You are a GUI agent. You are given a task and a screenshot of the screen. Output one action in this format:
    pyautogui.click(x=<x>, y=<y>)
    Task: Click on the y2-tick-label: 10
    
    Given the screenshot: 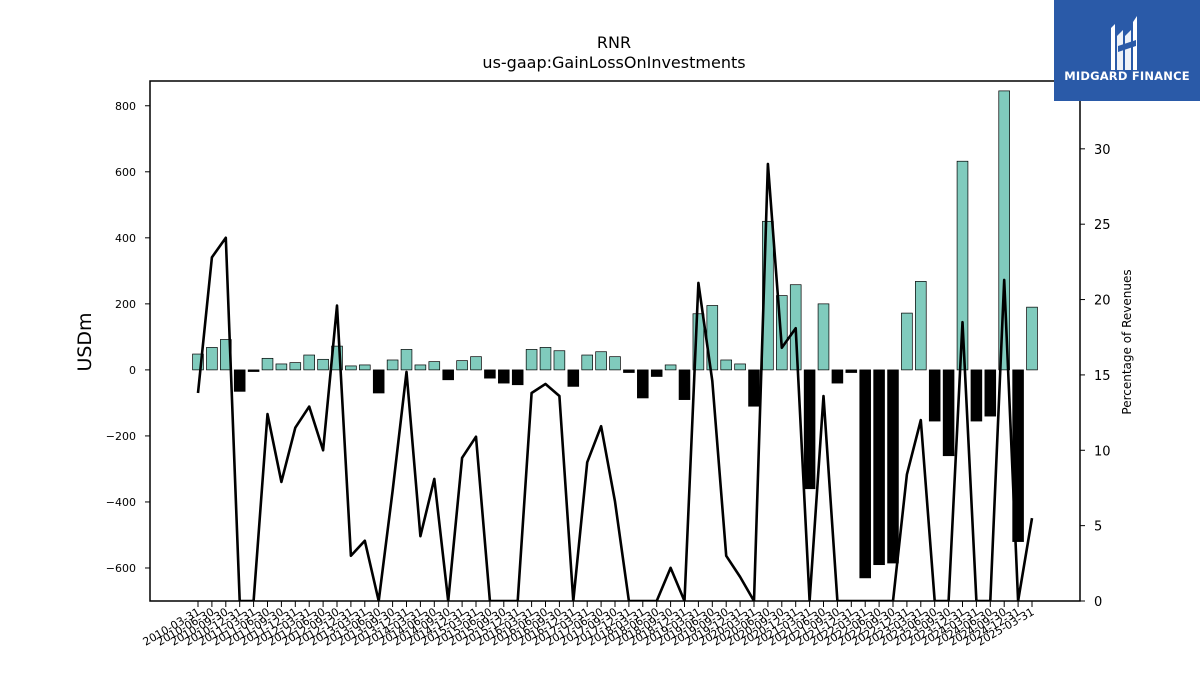 What is the action you would take?
    pyautogui.click(x=1102, y=451)
    